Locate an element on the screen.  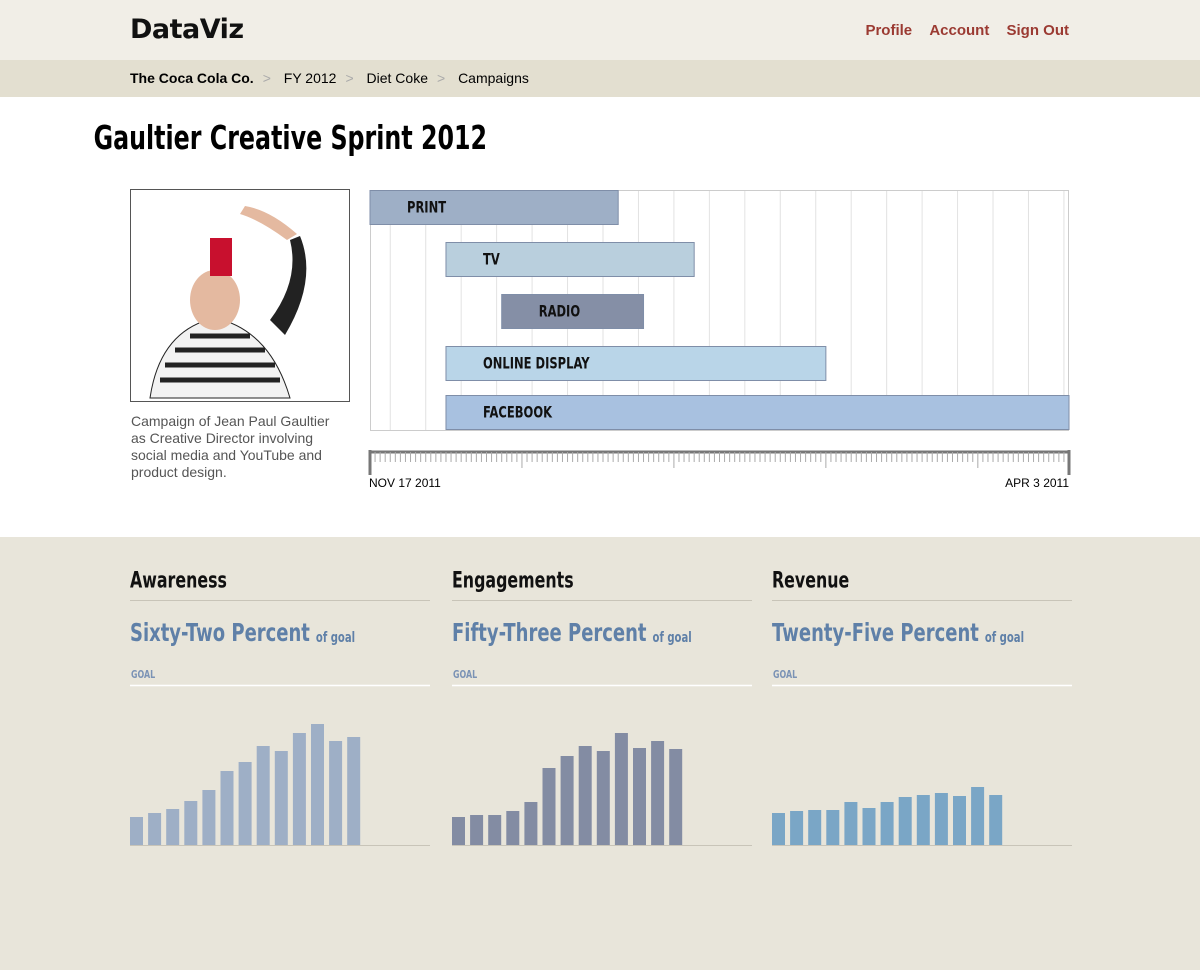
x-tick-label: APR 3 2011 is located at coordinates (1037, 483).